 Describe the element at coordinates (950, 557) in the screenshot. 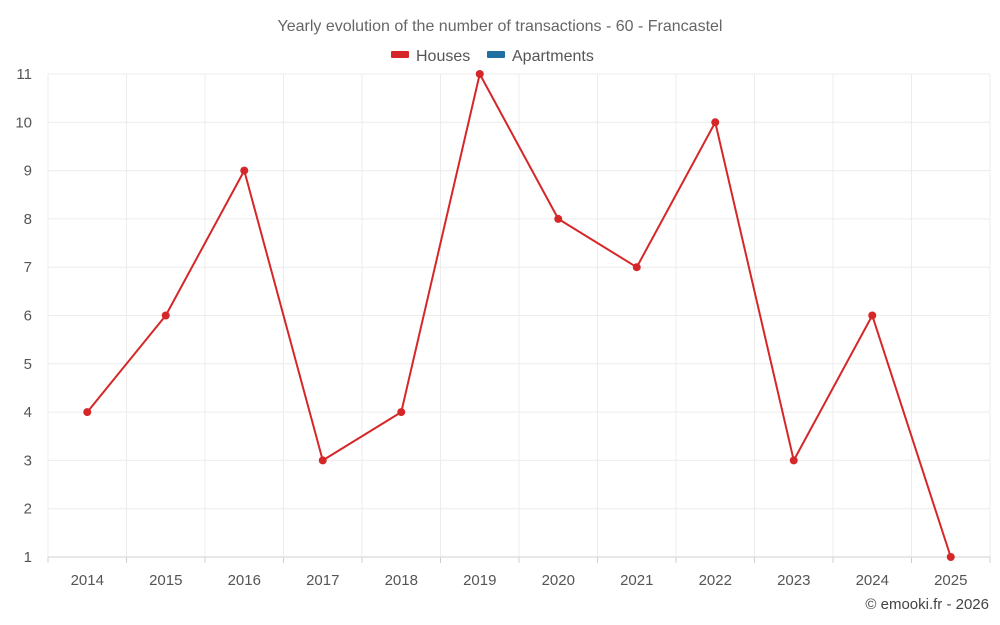

I see `data-point-houses-2025` at that location.